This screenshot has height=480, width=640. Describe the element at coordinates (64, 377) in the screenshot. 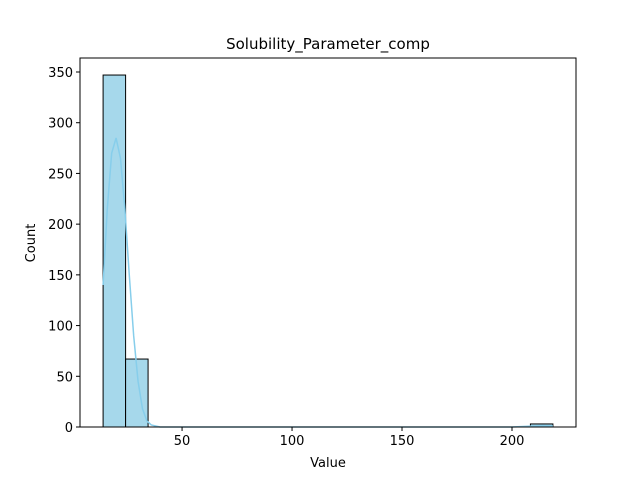

I see `y-tick-label: 50` at that location.